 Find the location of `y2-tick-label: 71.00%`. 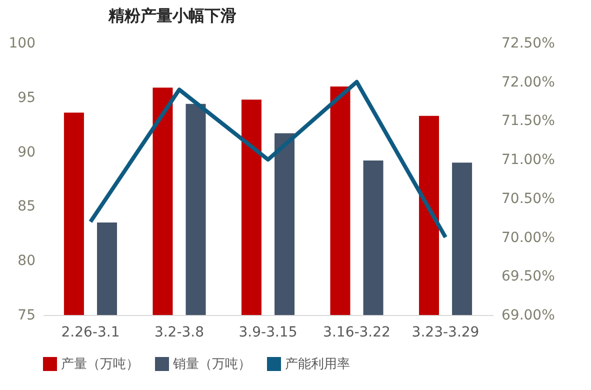

y2-tick-label: 71.00% is located at coordinates (528, 160).